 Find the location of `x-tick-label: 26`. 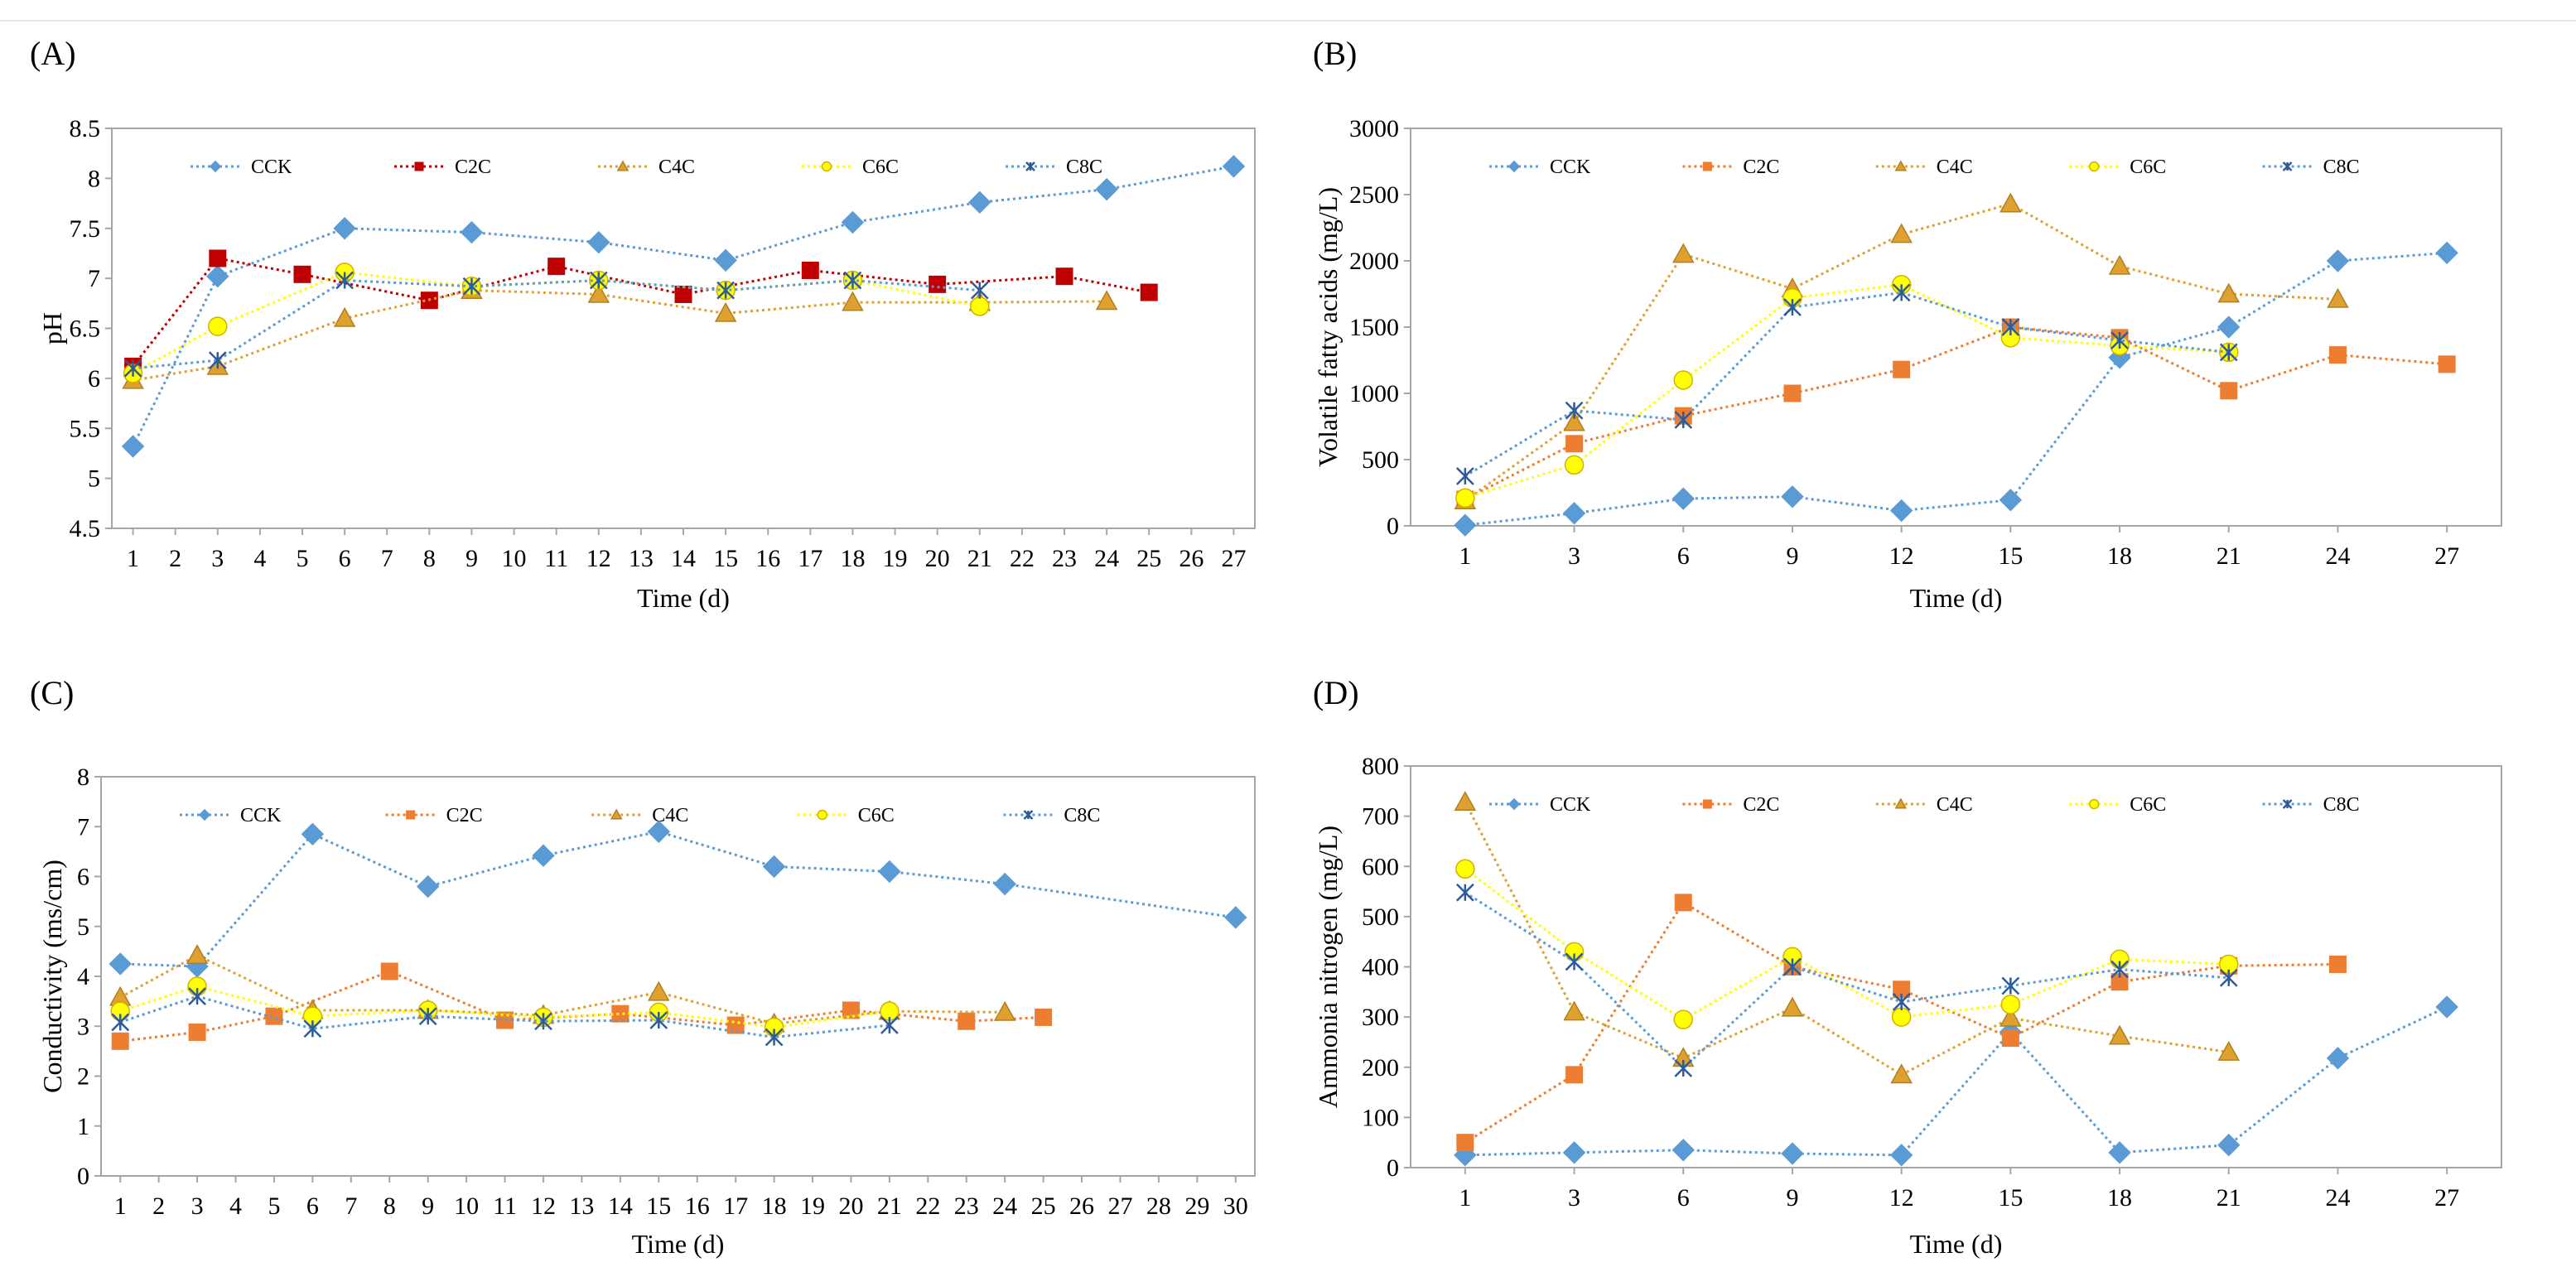

x-tick-label: 26 is located at coordinates (1081, 1206).